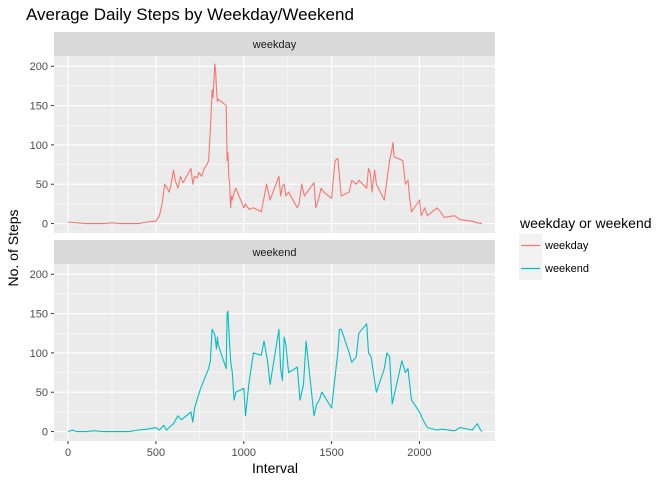 Image resolution: width=672 pixels, height=480 pixels. I want to click on legend-entry-weekday: weekday, so click(554, 245).